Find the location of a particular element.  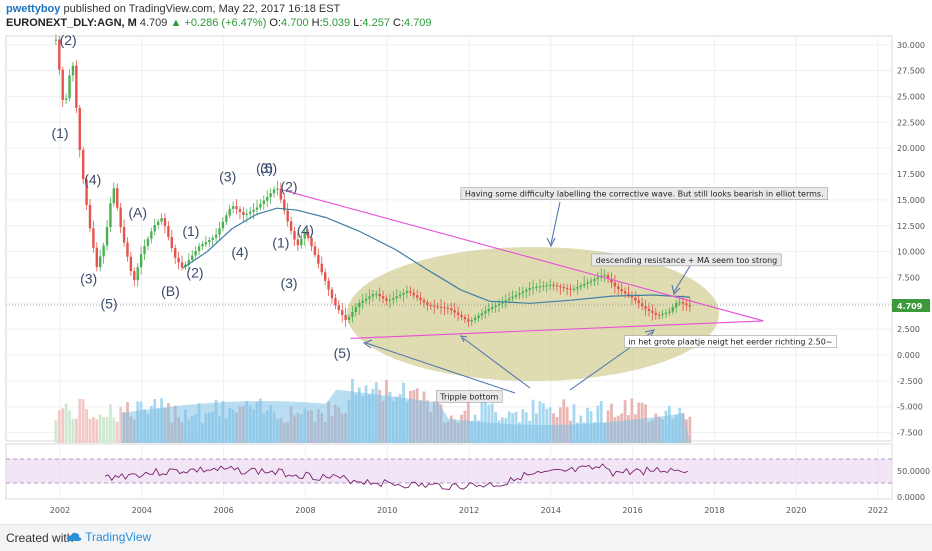

y-tick-label: 2.500 is located at coordinates (908, 329).